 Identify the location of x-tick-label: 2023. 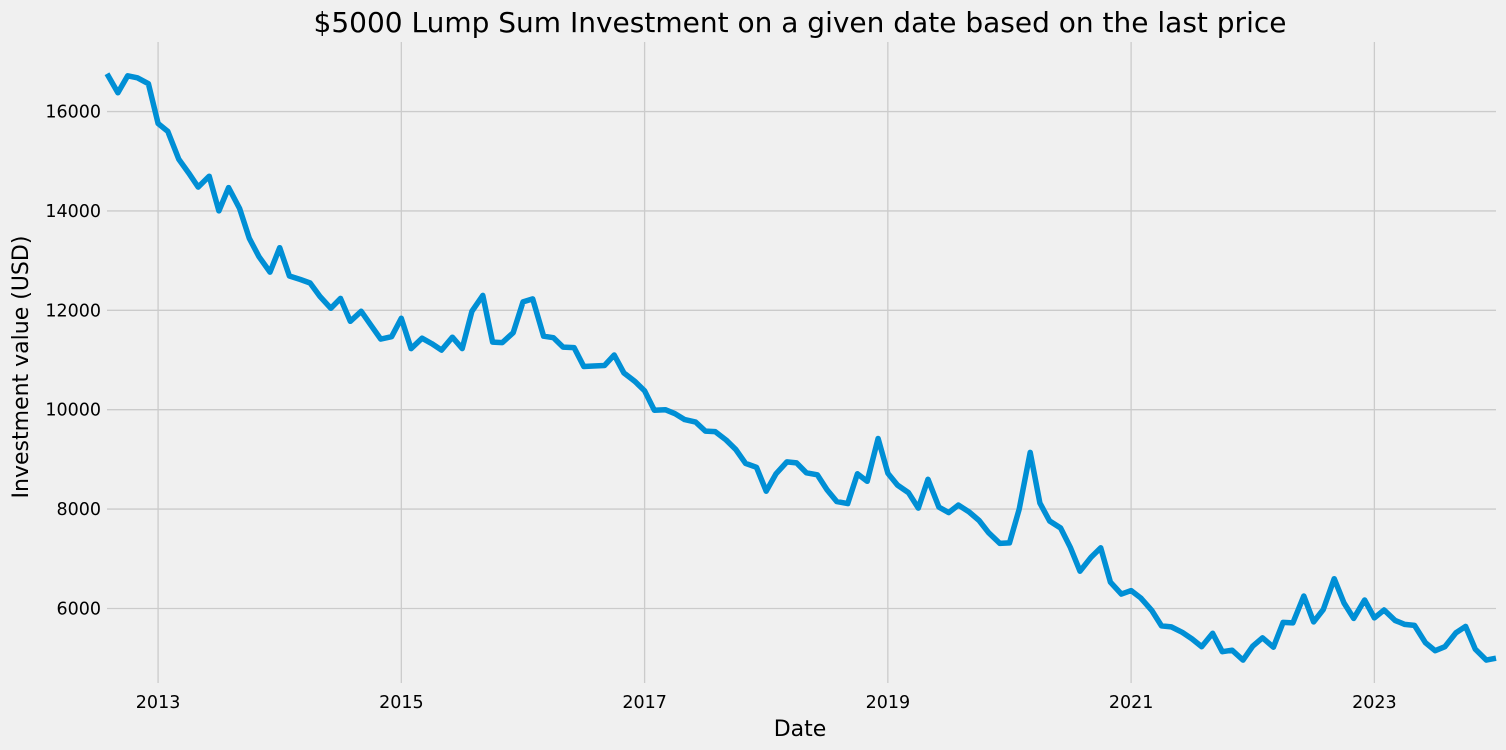
(1374, 703).